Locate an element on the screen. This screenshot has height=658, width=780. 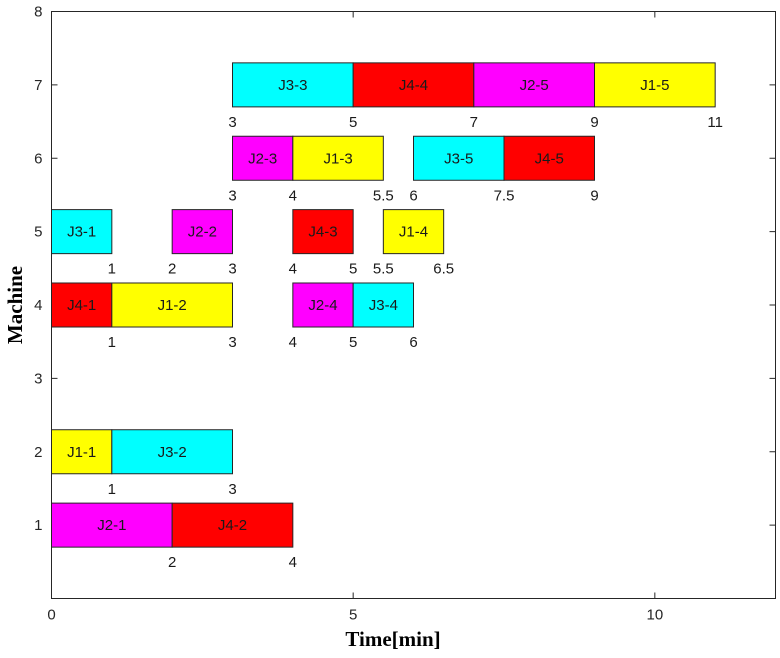
operation-label: J4-3 is located at coordinates (322, 232).